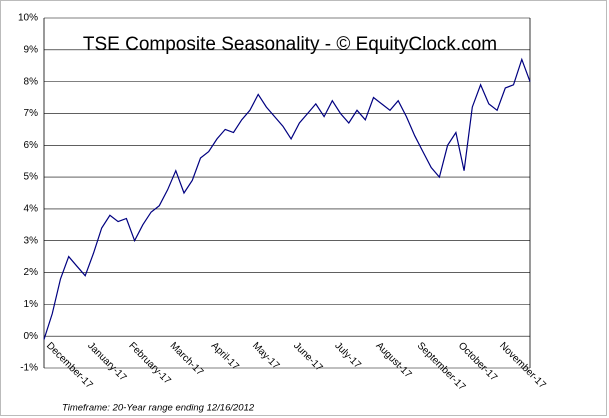  What do you see at coordinates (31, 240) in the screenshot?
I see `y-tick-label: 3%` at bounding box center [31, 240].